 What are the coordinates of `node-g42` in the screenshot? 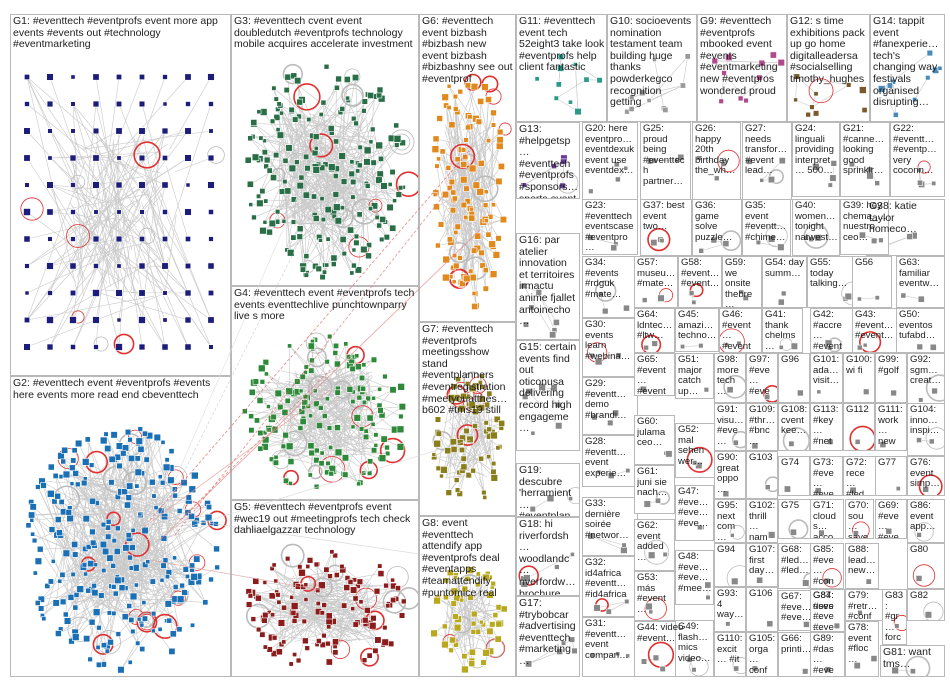 It's located at (830, 348).